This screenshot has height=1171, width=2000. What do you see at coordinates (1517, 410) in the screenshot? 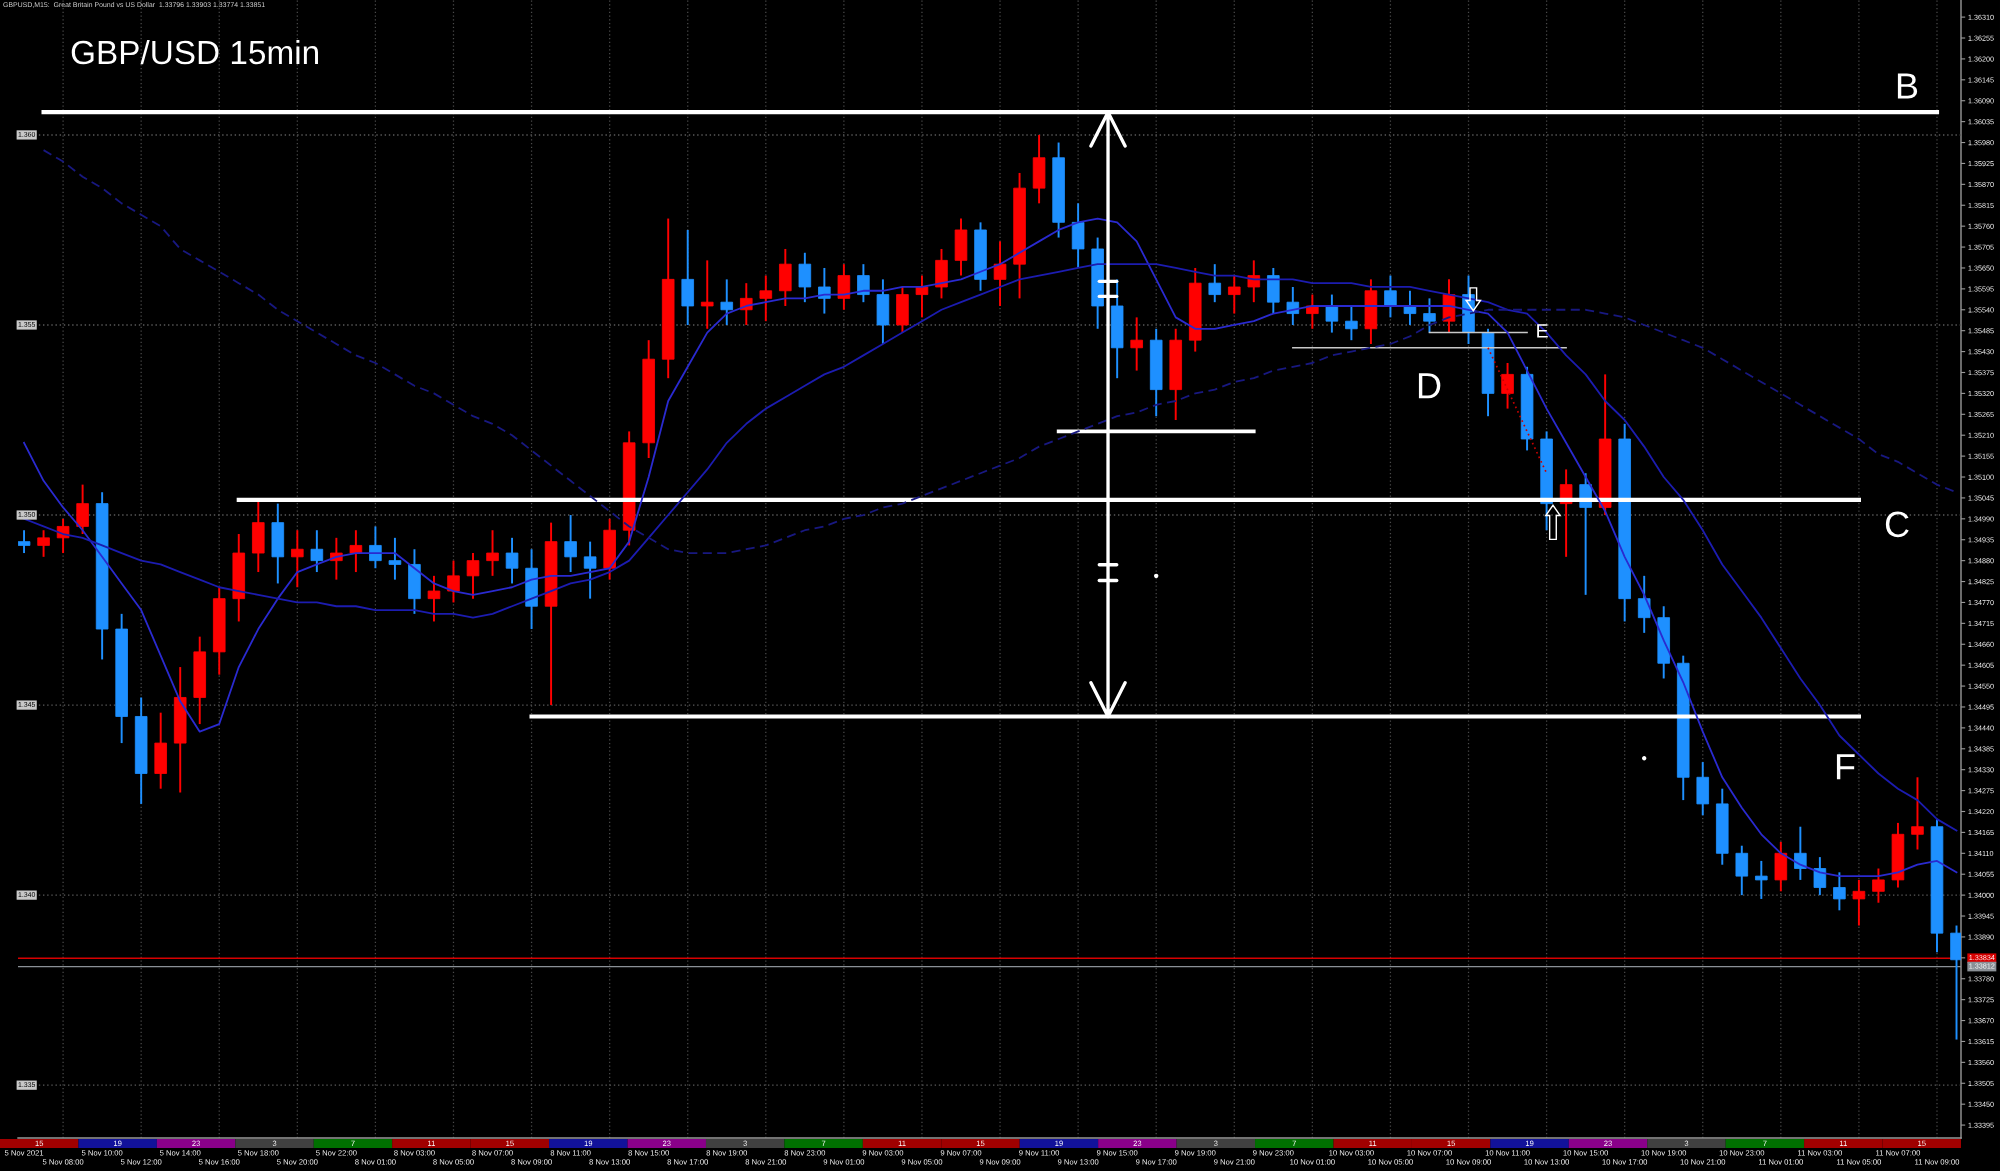
I see `line-series` at bounding box center [1517, 410].